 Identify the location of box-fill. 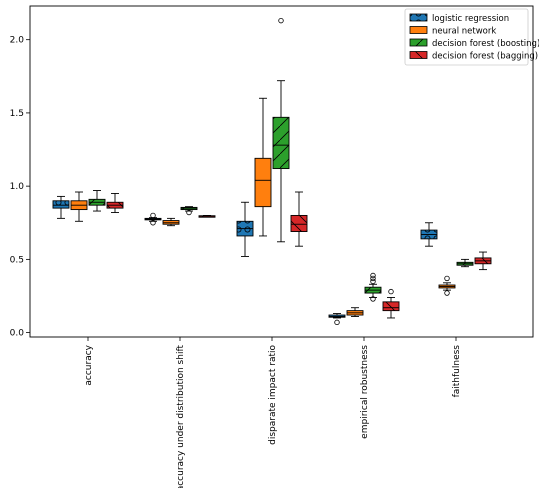
(263, 182).